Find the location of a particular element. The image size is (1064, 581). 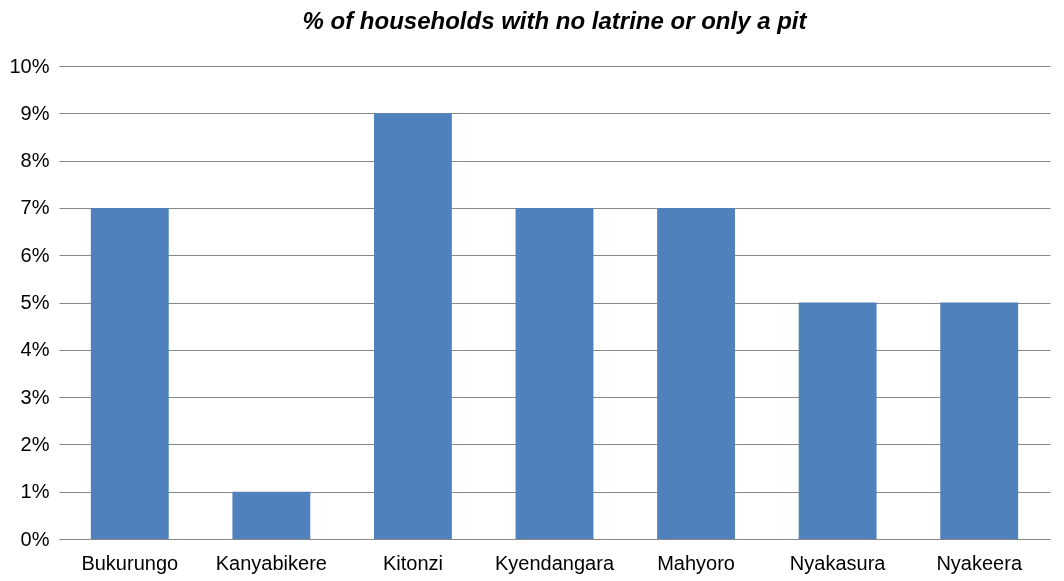

y-tick-label: 6% is located at coordinates (35, 254).